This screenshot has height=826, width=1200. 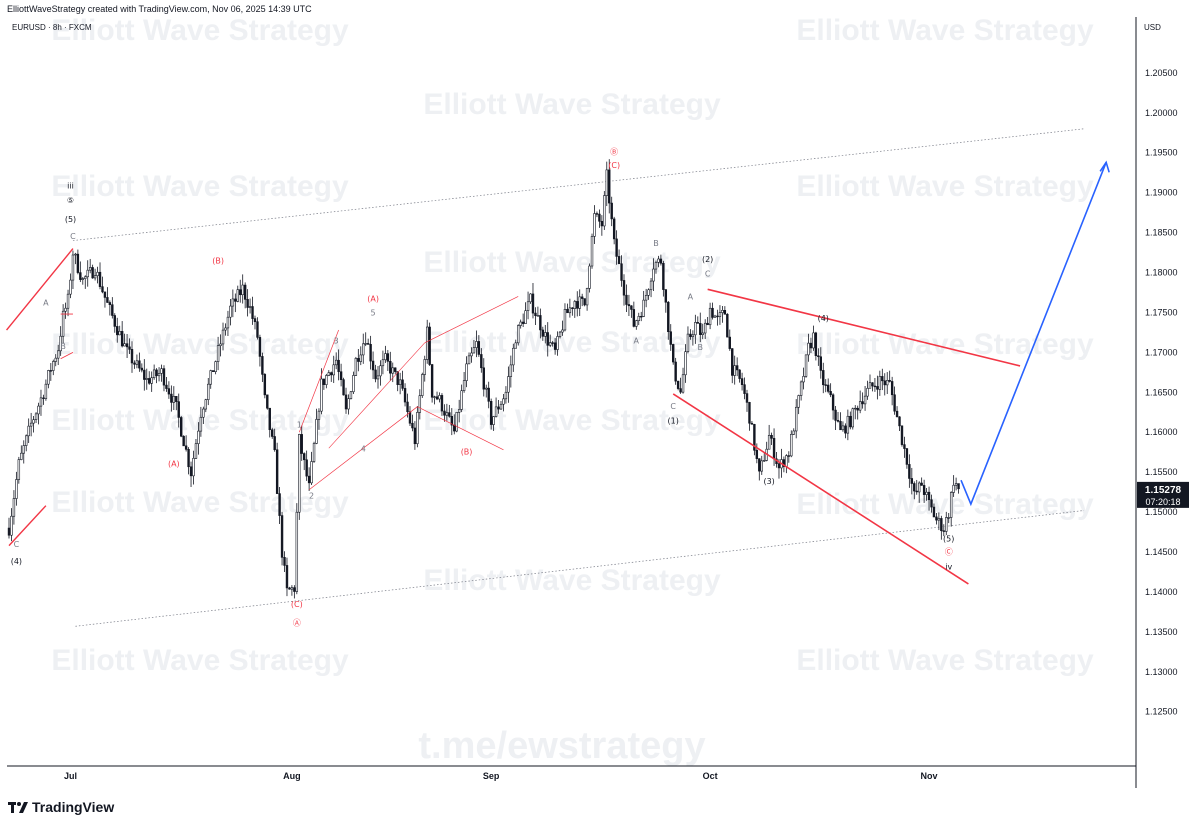 I want to click on watermark-handle: t.me/ewstrategy, so click(x=561, y=746).